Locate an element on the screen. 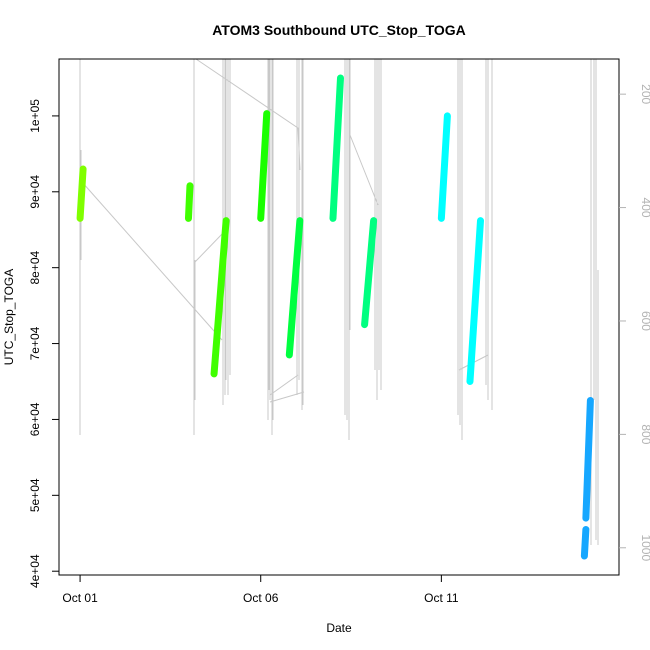  y-tick-label: 6e+04 is located at coordinates (35, 419).